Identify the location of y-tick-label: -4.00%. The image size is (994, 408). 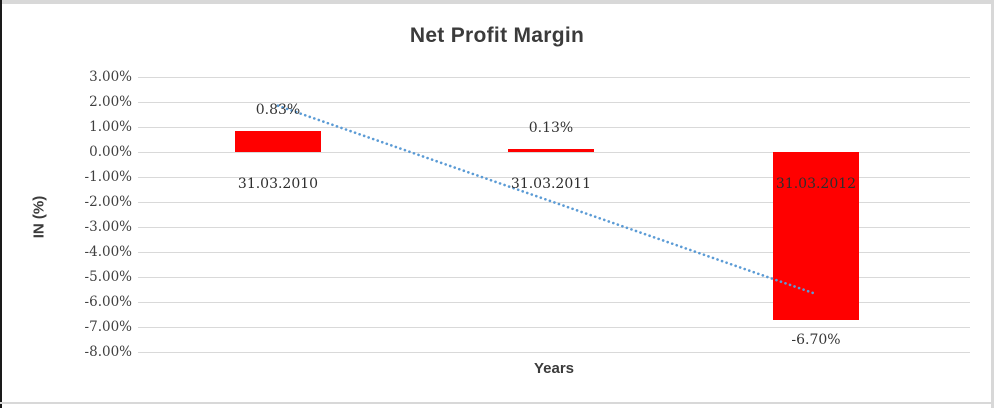
(108, 252).